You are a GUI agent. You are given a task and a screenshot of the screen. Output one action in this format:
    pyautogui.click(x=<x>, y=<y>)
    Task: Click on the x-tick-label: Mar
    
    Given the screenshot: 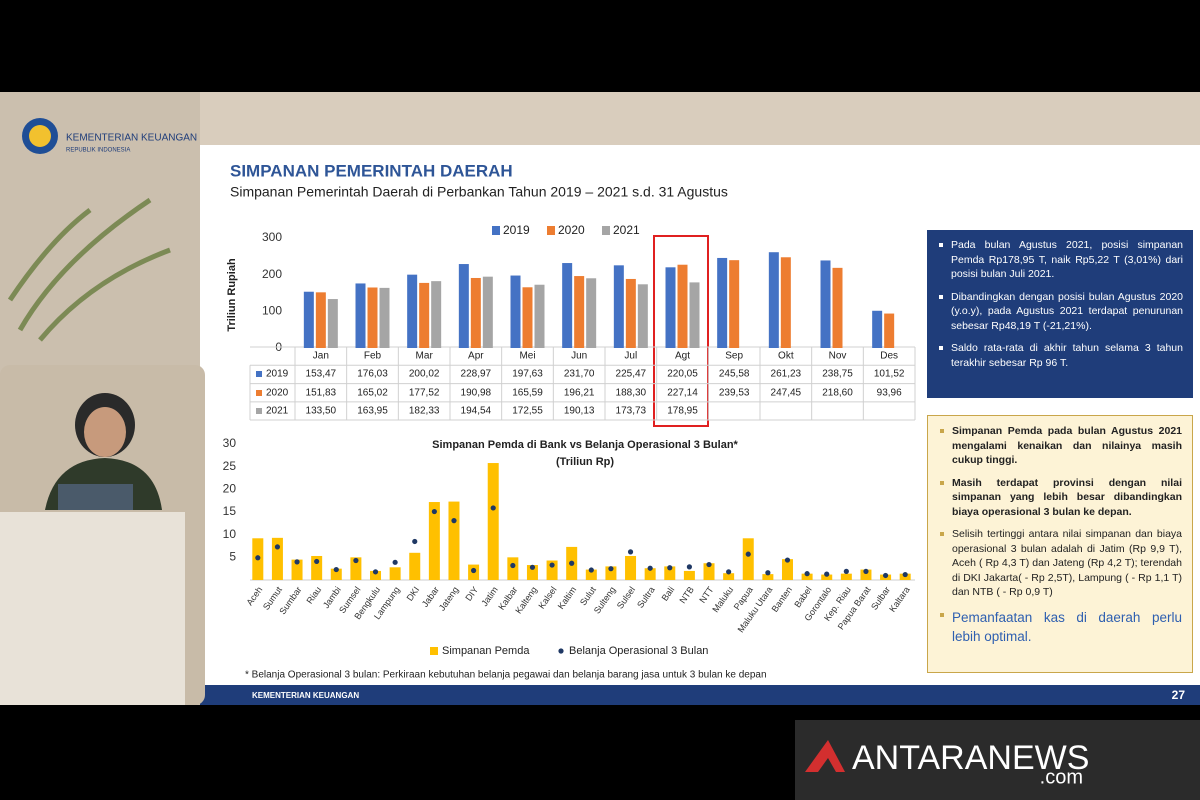 What is the action you would take?
    pyautogui.click(x=425, y=356)
    